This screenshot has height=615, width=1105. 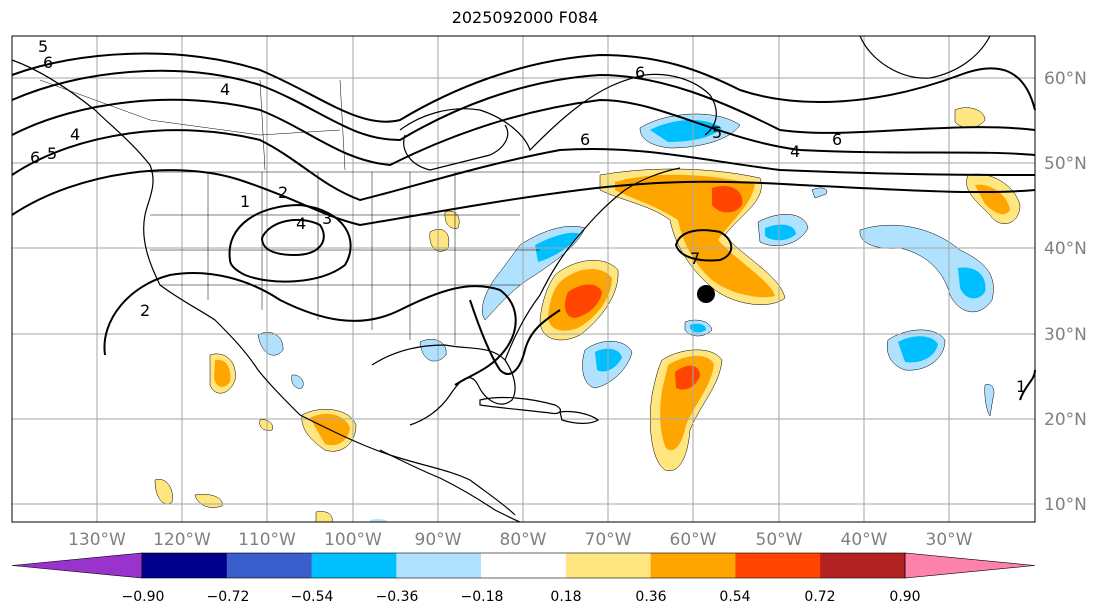 What do you see at coordinates (77, 565) in the screenshot?
I see `colorbar-extend-low` at bounding box center [77, 565].